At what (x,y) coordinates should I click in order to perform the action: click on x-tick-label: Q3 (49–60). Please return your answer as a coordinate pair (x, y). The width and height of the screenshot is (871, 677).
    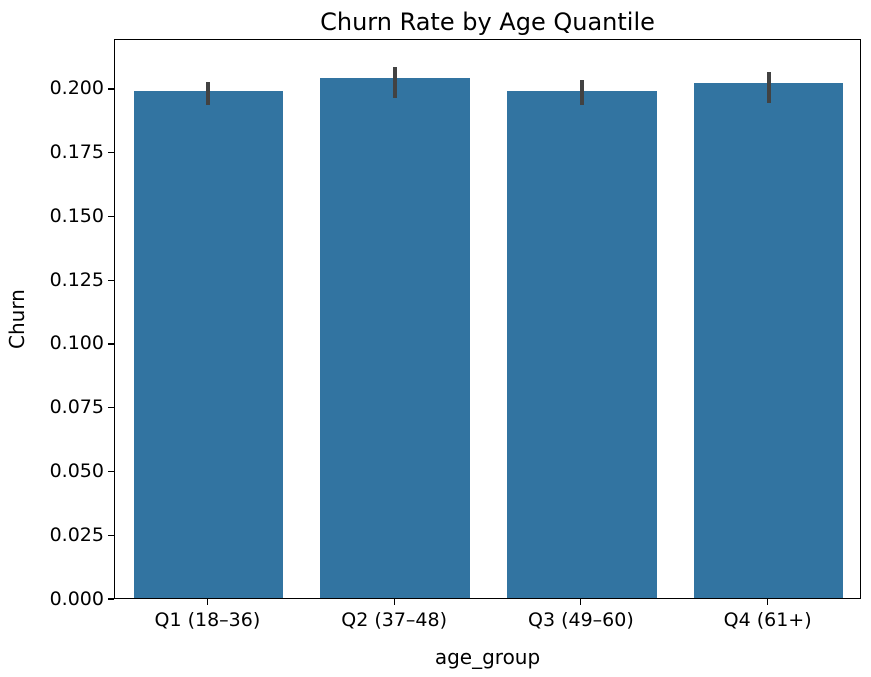
    Looking at the image, I should click on (580, 620).